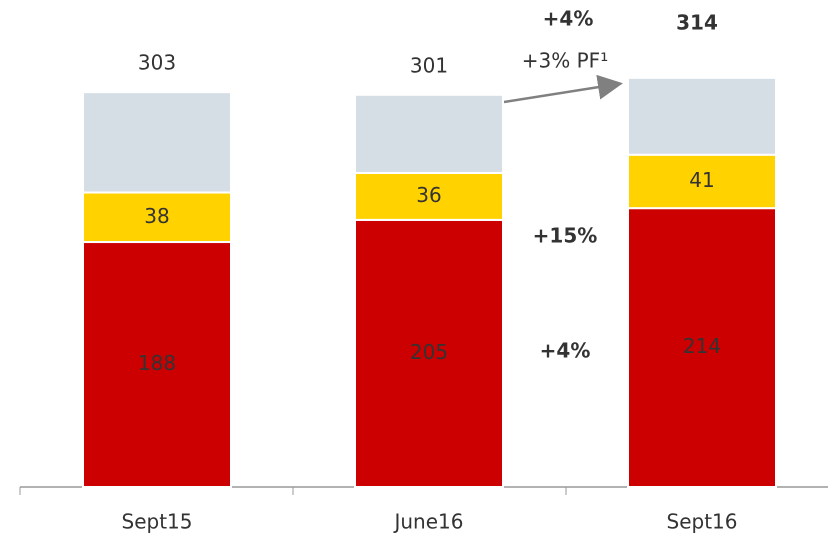 The width and height of the screenshot is (828, 533). I want to click on total-label: 301, so click(429, 65).